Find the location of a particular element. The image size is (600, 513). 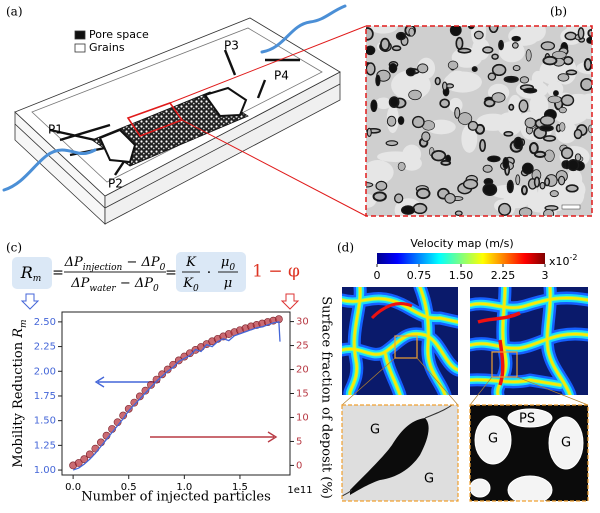

equation-text: ΔPwater − ΔP0 is located at coordinates (114, 285).